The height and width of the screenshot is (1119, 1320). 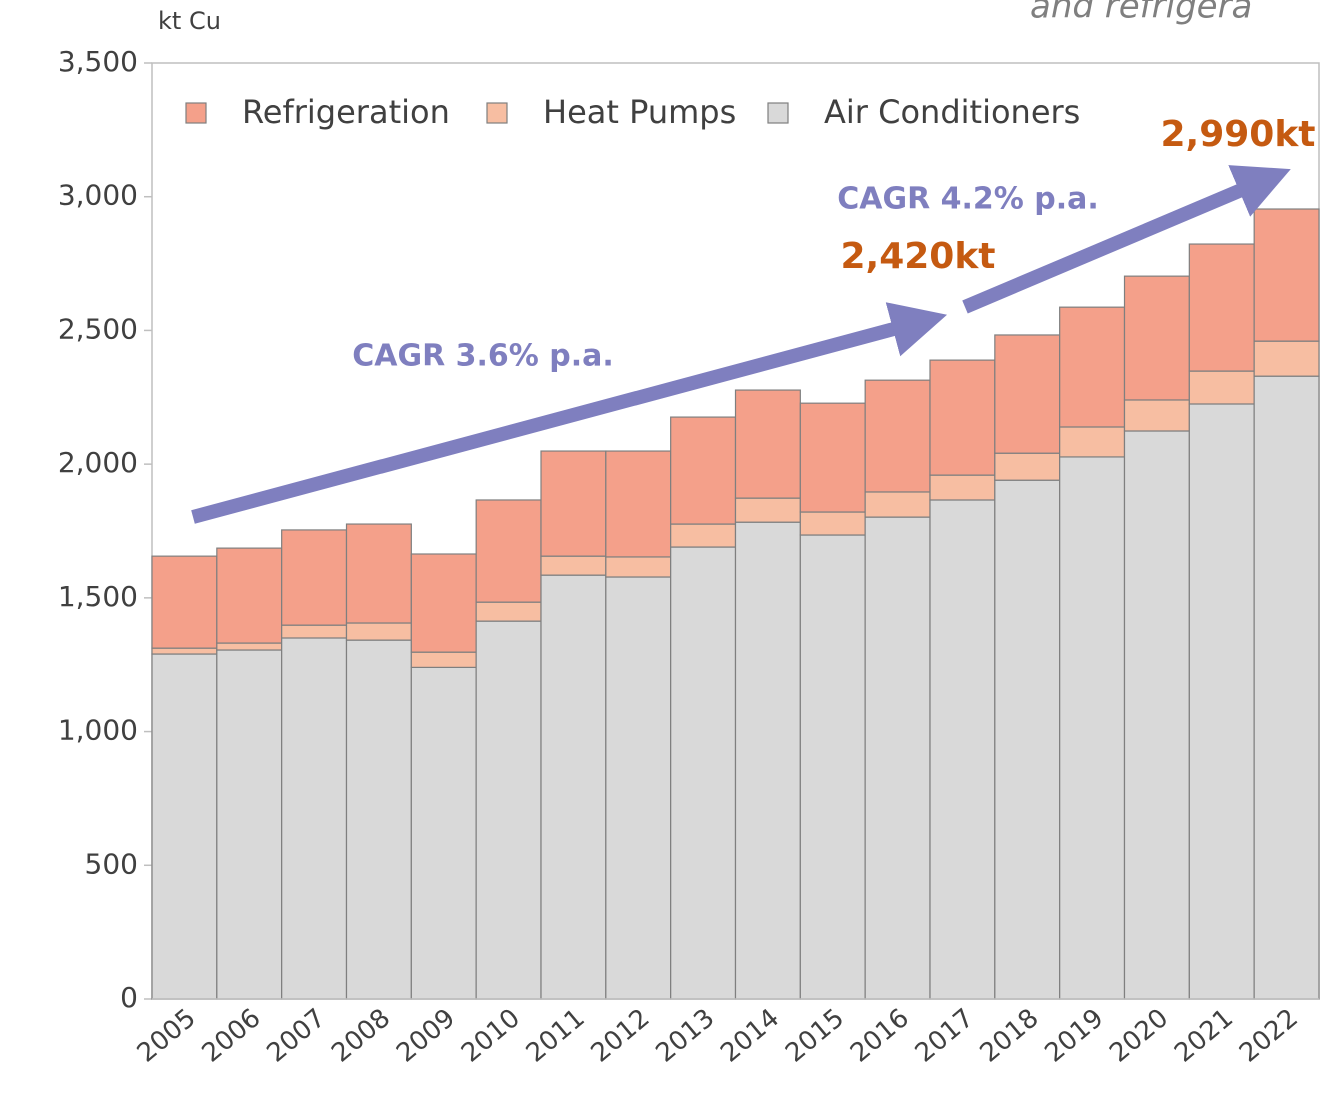 What do you see at coordinates (917, 256) in the screenshot?
I see `annotation: 2,420kt` at bounding box center [917, 256].